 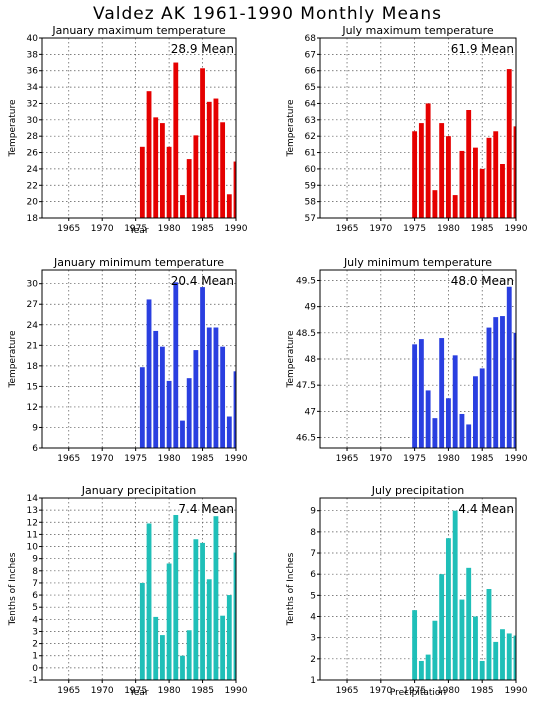 I want to click on panel-title: July precipitation, so click(x=418, y=490).